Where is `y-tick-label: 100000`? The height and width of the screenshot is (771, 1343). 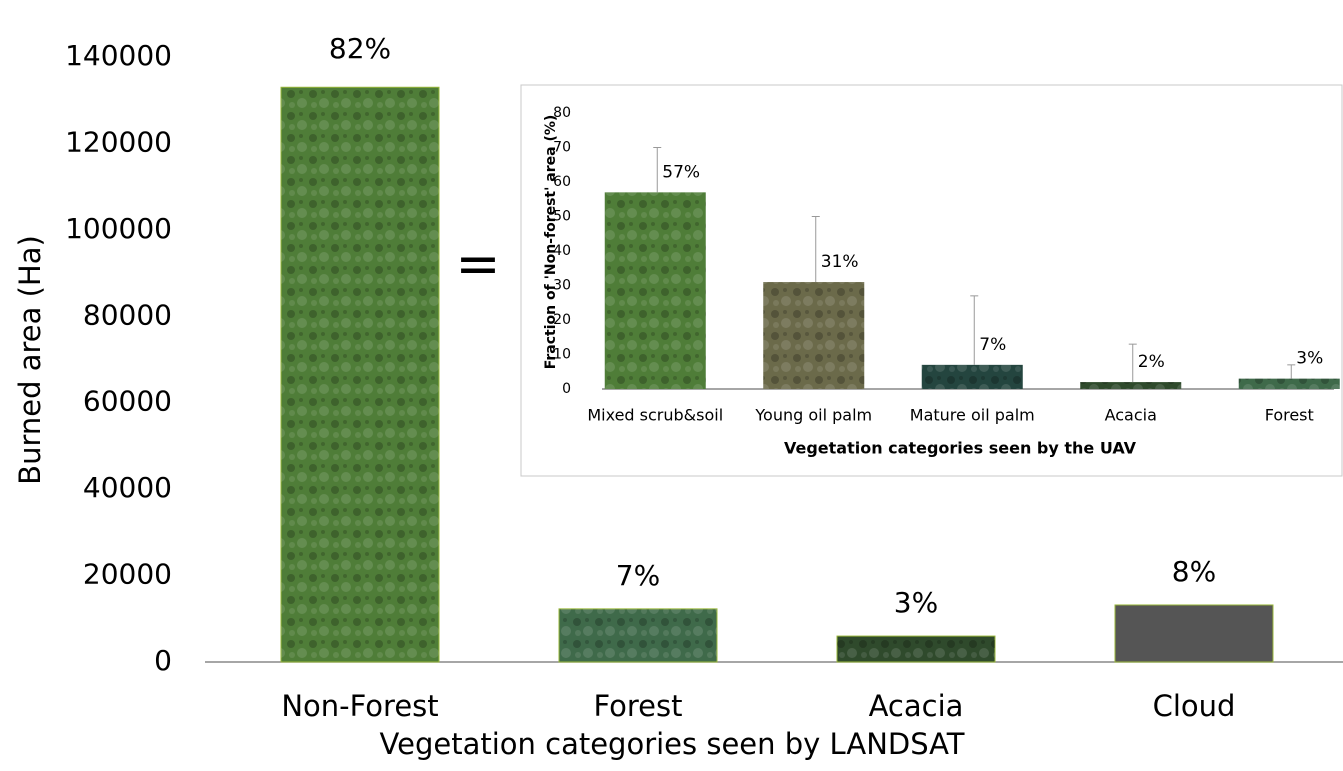
y-tick-label: 100000 is located at coordinates (118, 228).